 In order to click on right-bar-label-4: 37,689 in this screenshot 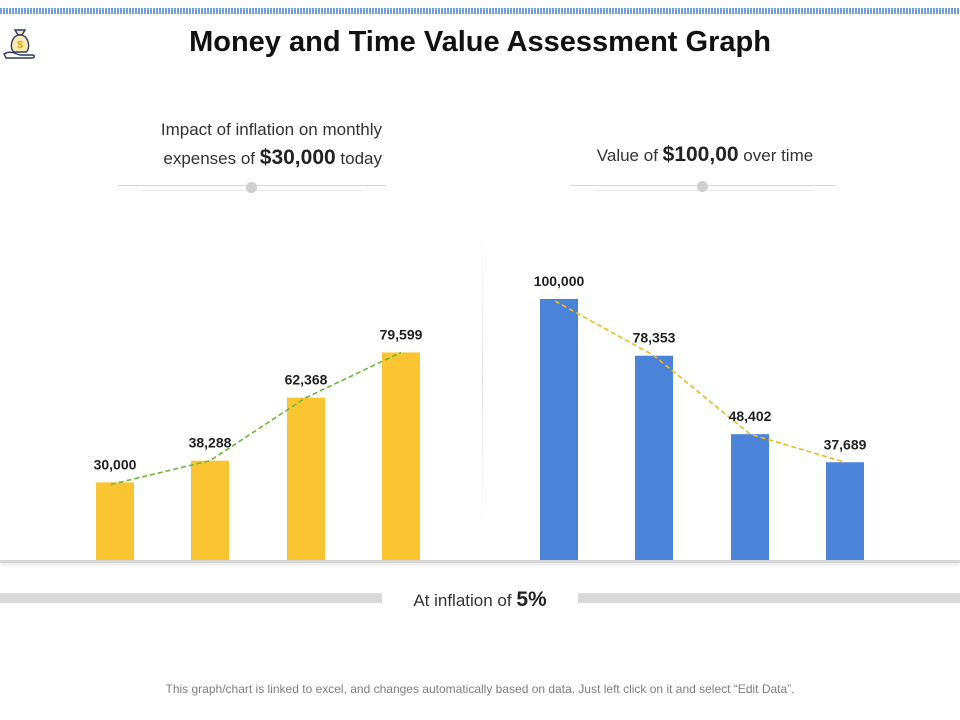, I will do `click(845, 444)`.